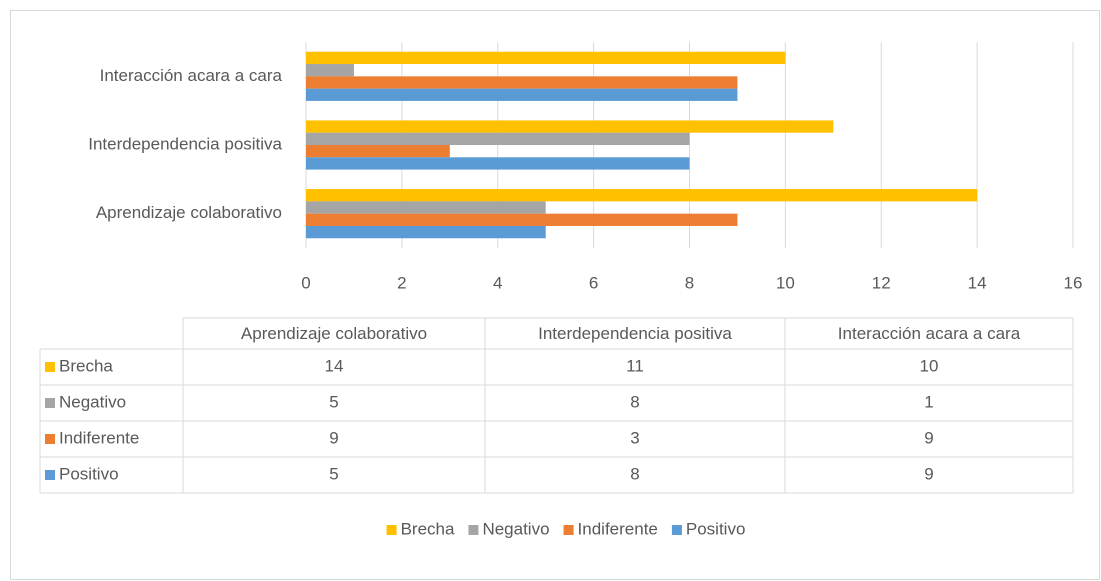 This screenshot has width=1101, height=581. Describe the element at coordinates (635, 365) in the screenshot. I see `table-cell: 11` at that location.